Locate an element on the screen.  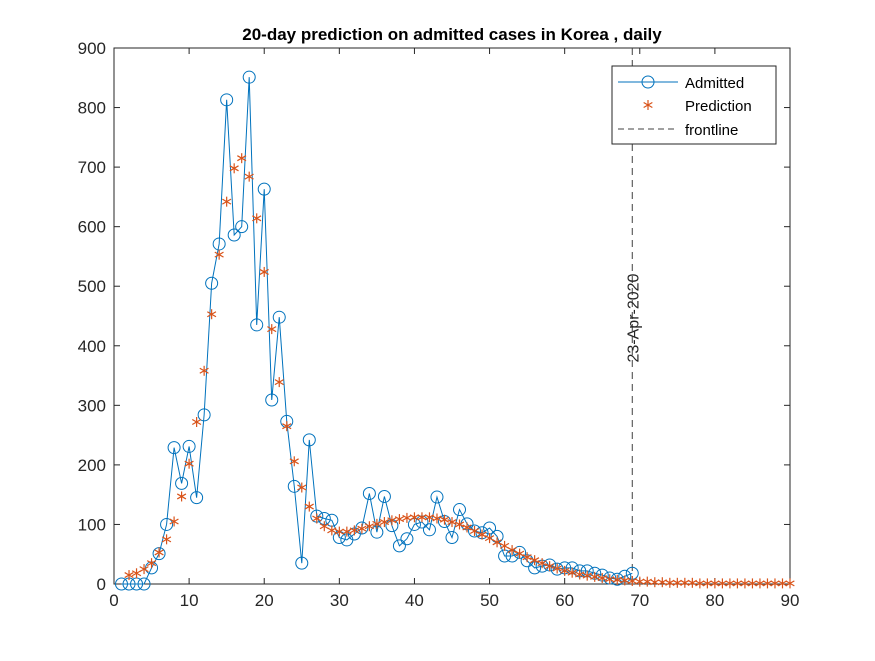
legend-admitted-label: Admitted is located at coordinates (714, 83).